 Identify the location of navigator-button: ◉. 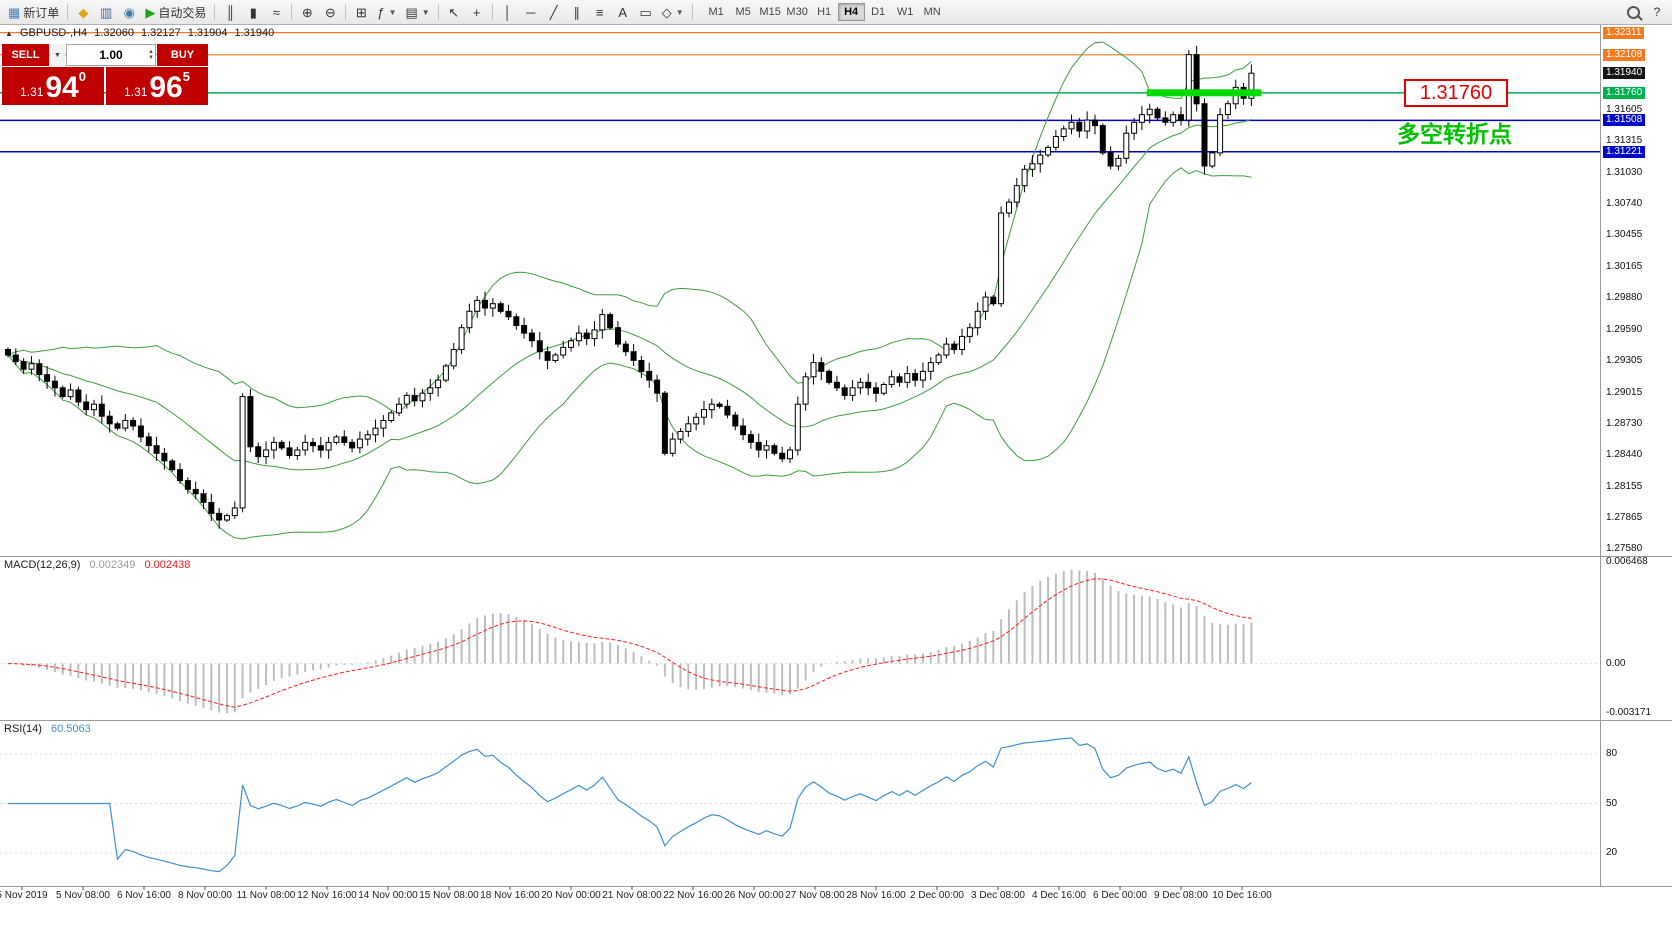
(129, 12).